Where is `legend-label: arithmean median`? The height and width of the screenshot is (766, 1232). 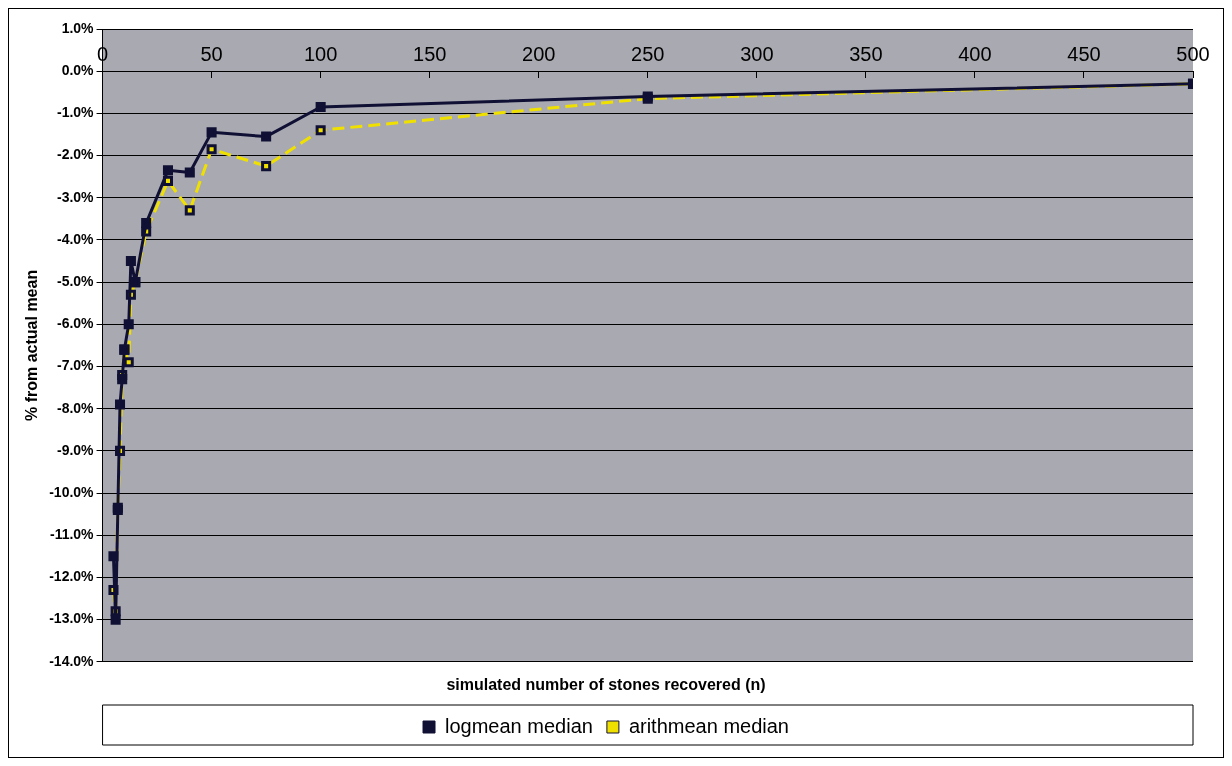
legend-label: arithmean median is located at coordinates (708, 725).